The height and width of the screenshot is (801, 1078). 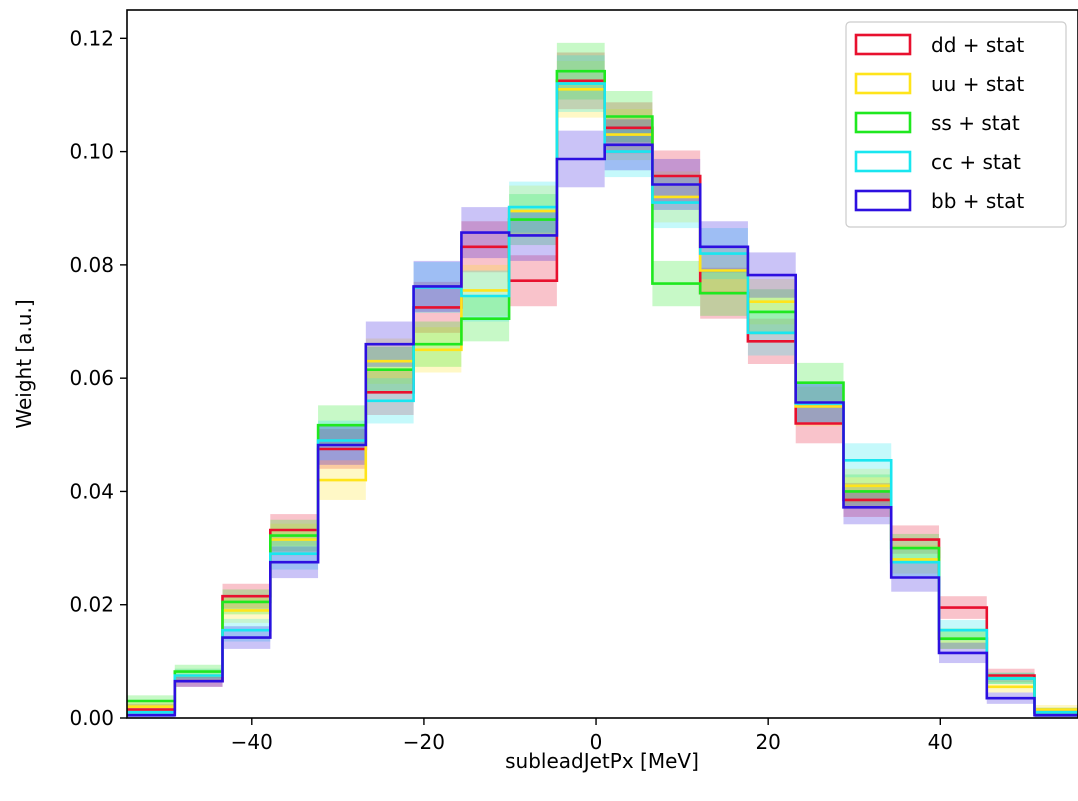 What do you see at coordinates (91, 152) in the screenshot?
I see `y-tick-label: 0.10` at bounding box center [91, 152].